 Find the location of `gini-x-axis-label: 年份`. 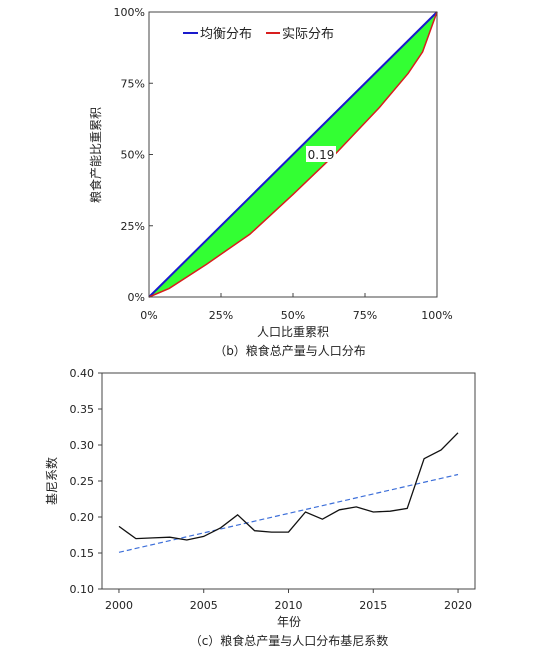

gini-x-axis-label: 年份 is located at coordinates (289, 622).